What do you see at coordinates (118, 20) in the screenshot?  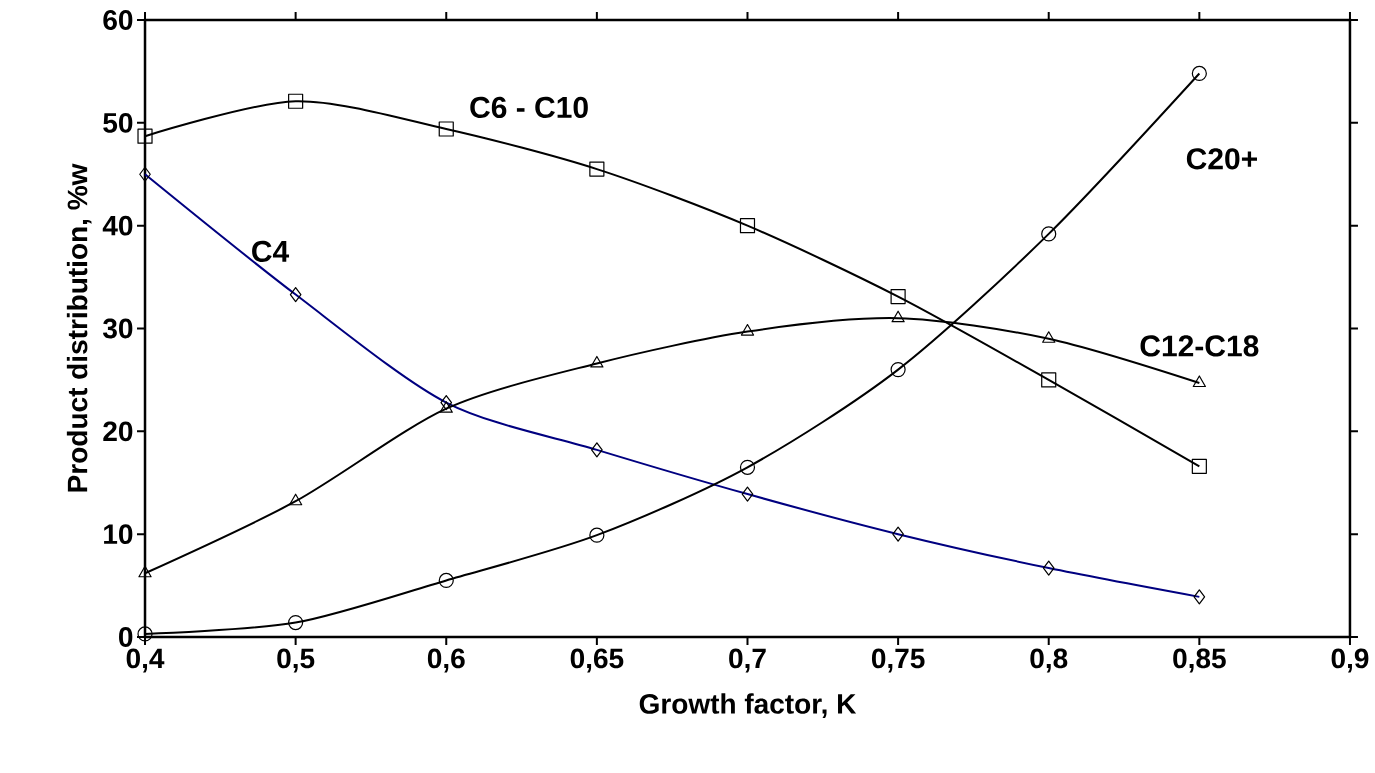 I see `y-tick-label: 60` at bounding box center [118, 20].